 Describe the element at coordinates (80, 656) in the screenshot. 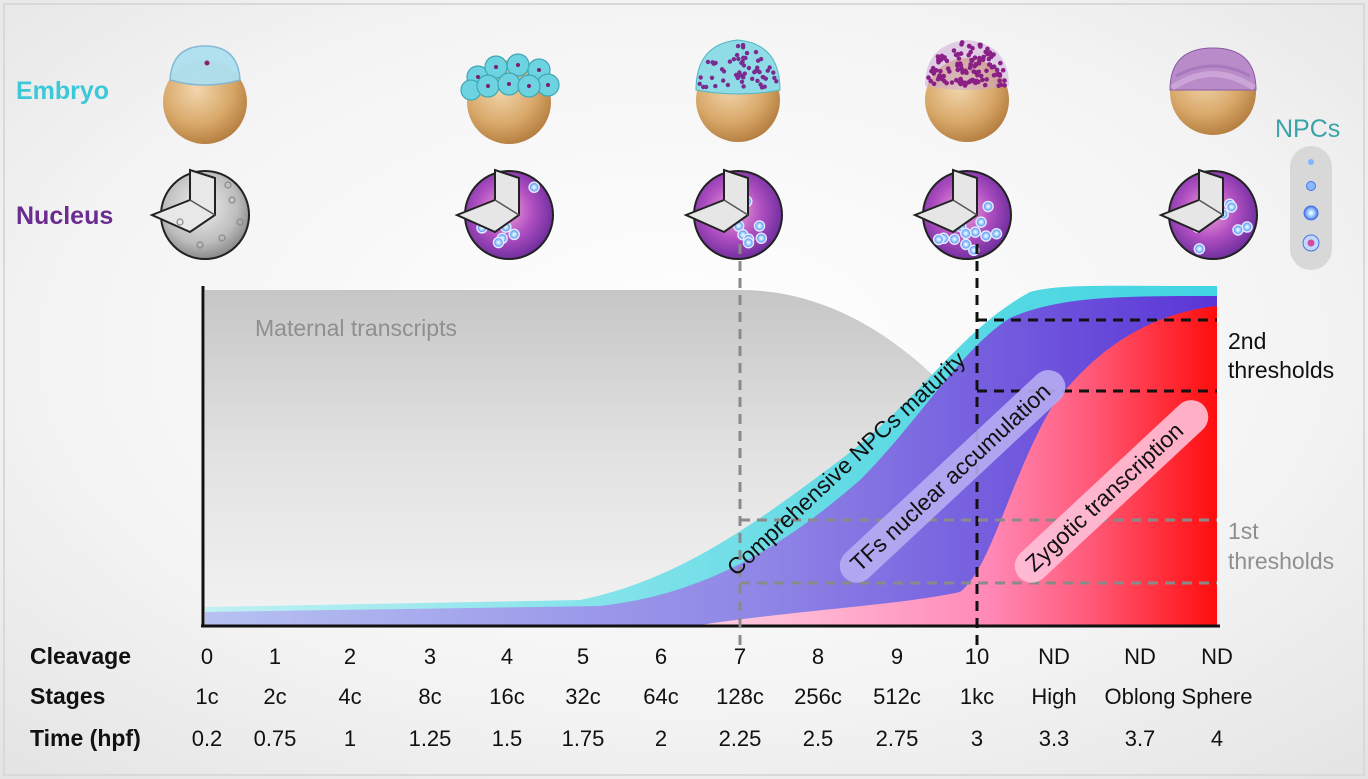

I see `cleavage-row-label: Cleavage` at that location.